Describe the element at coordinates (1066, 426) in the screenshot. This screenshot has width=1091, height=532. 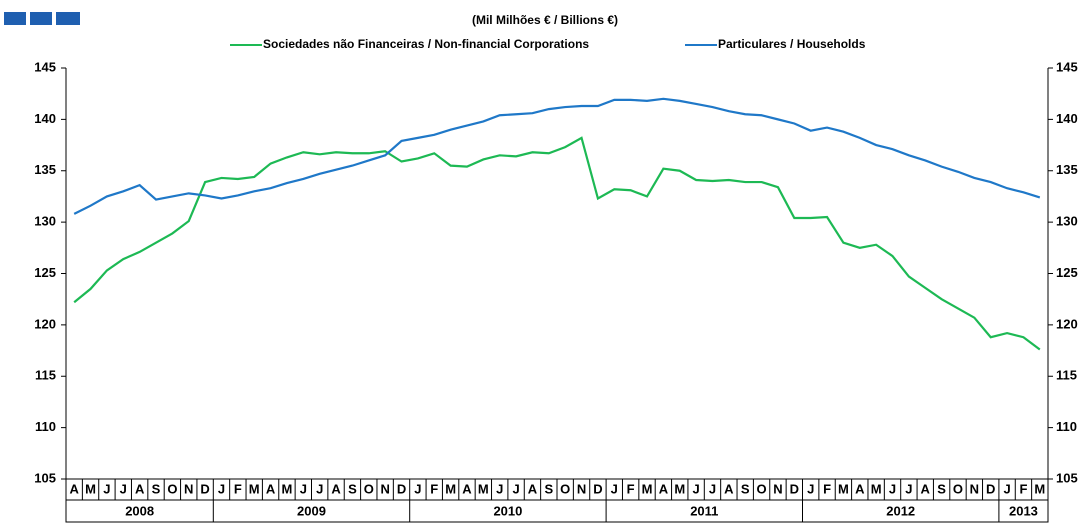
I see `y2-tick-label: 110` at that location.